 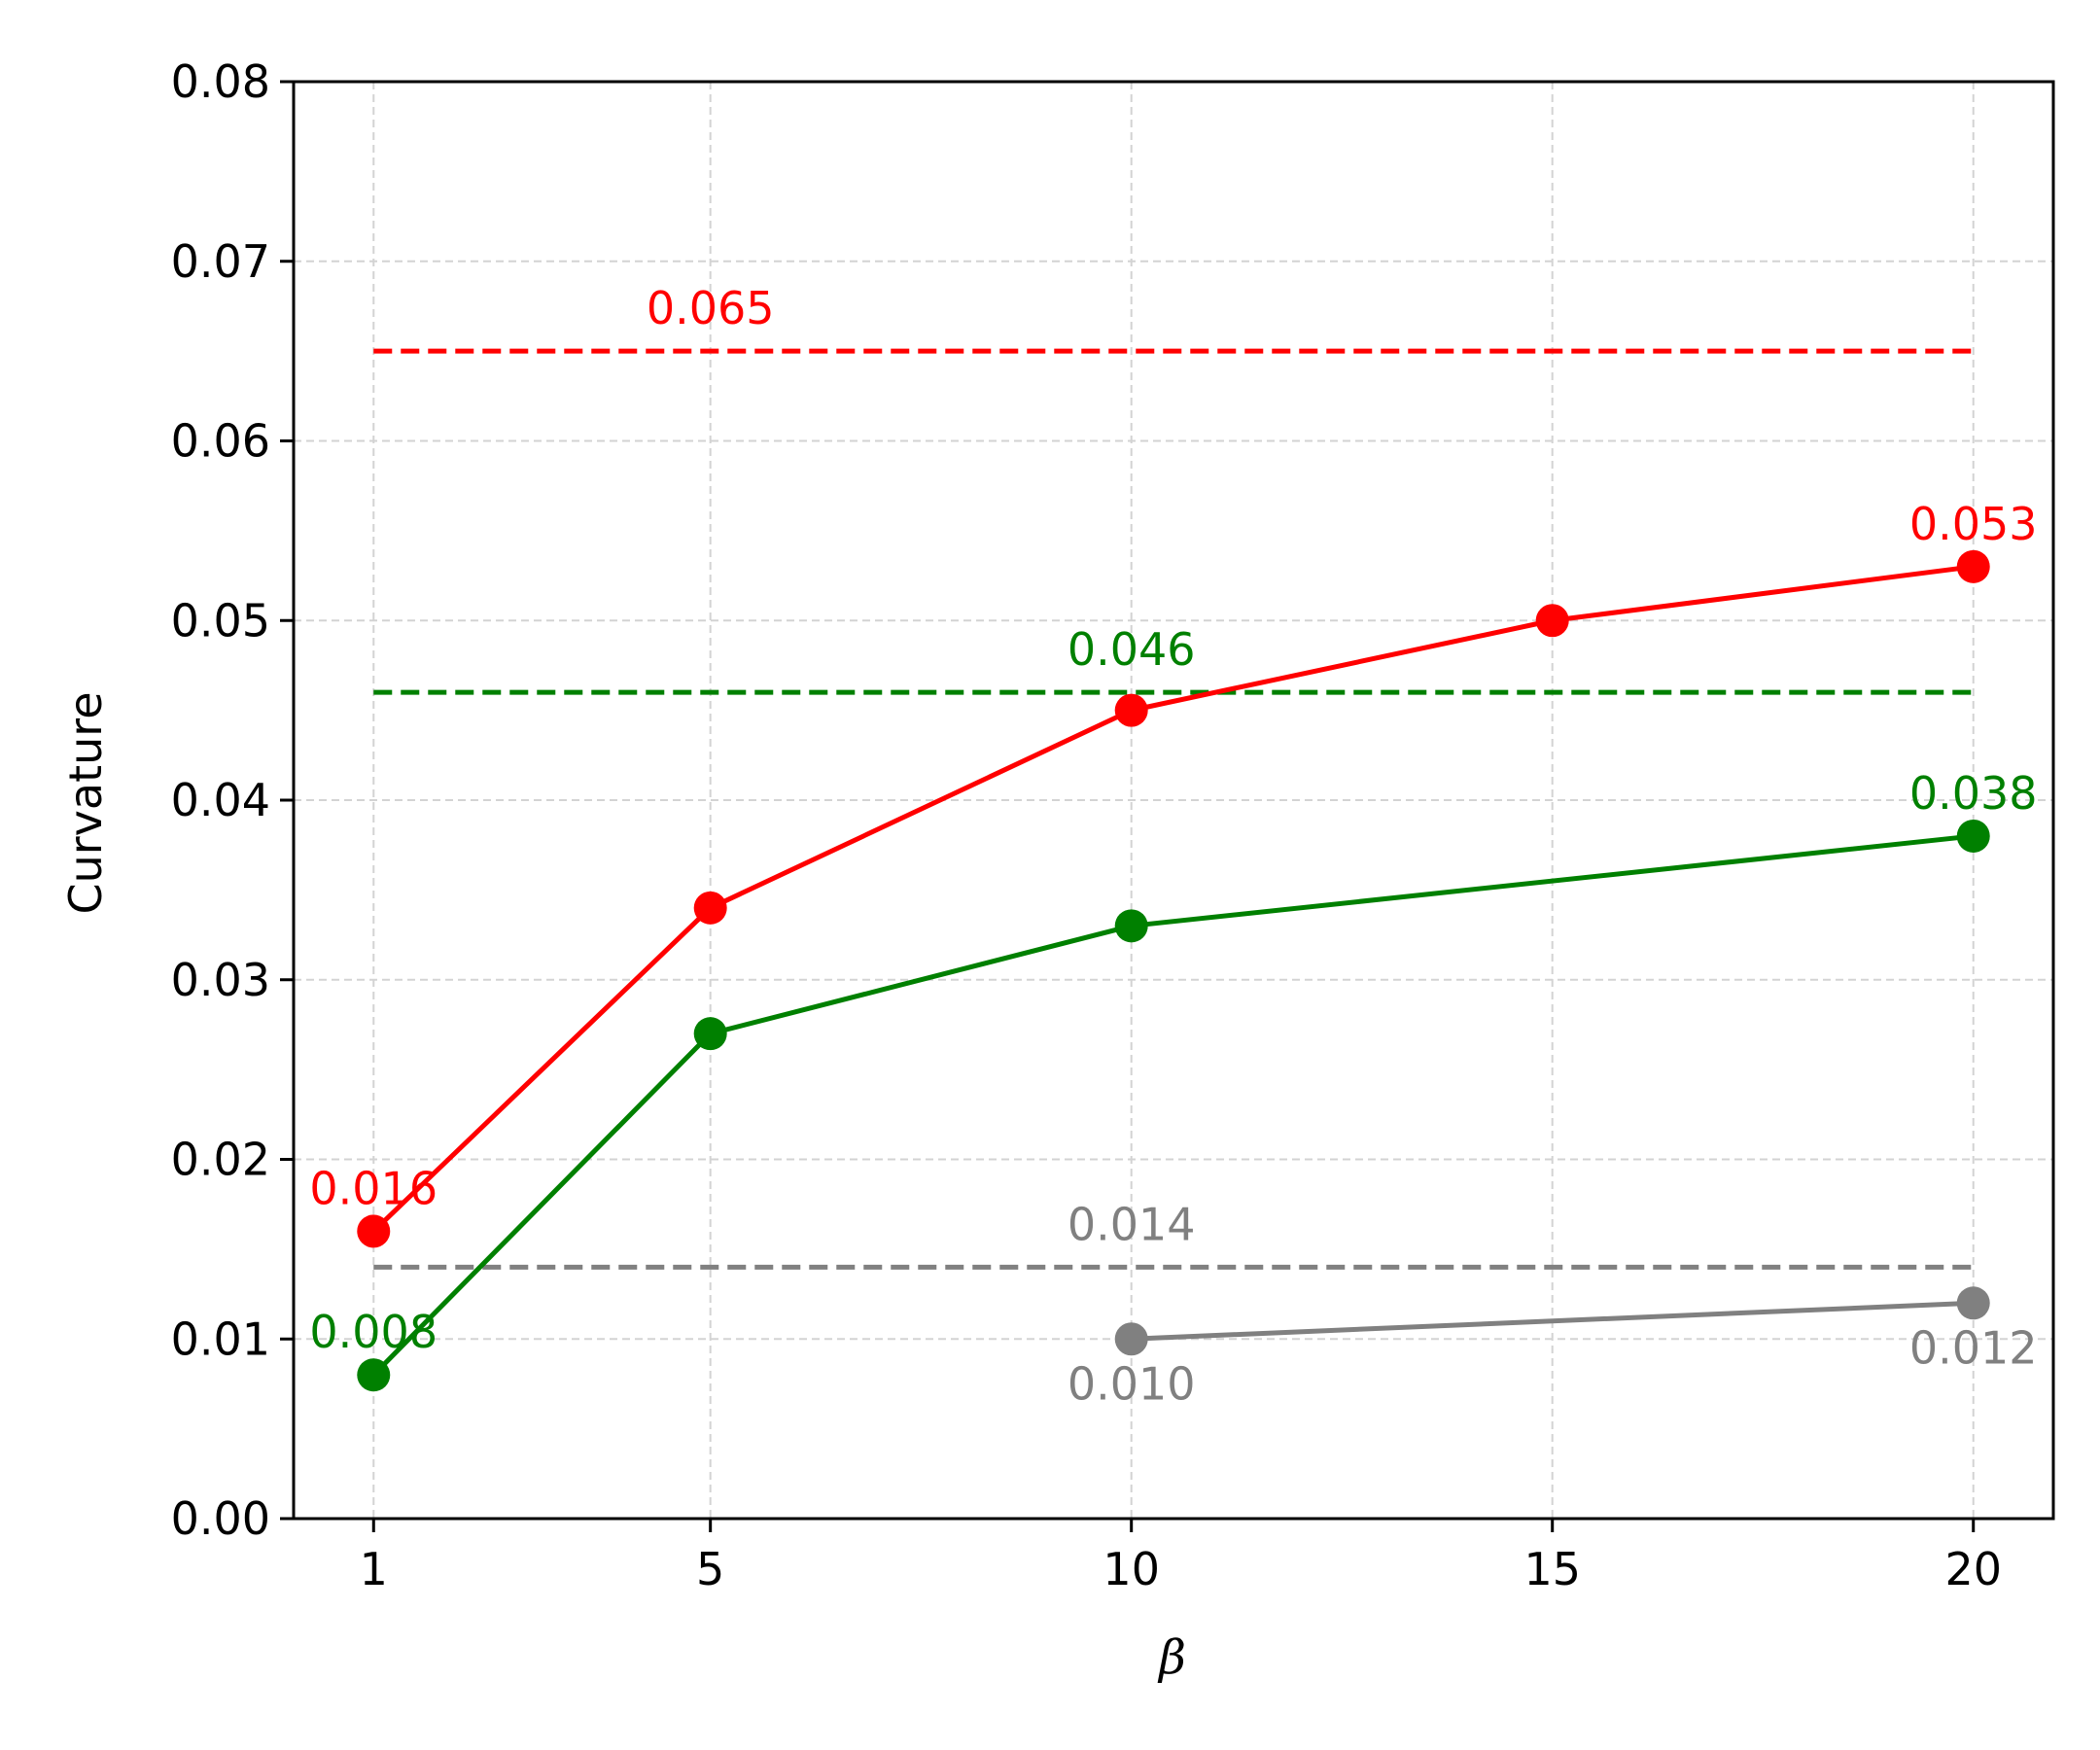 I want to click on y-tick-label: 0.01, so click(x=220, y=1338).